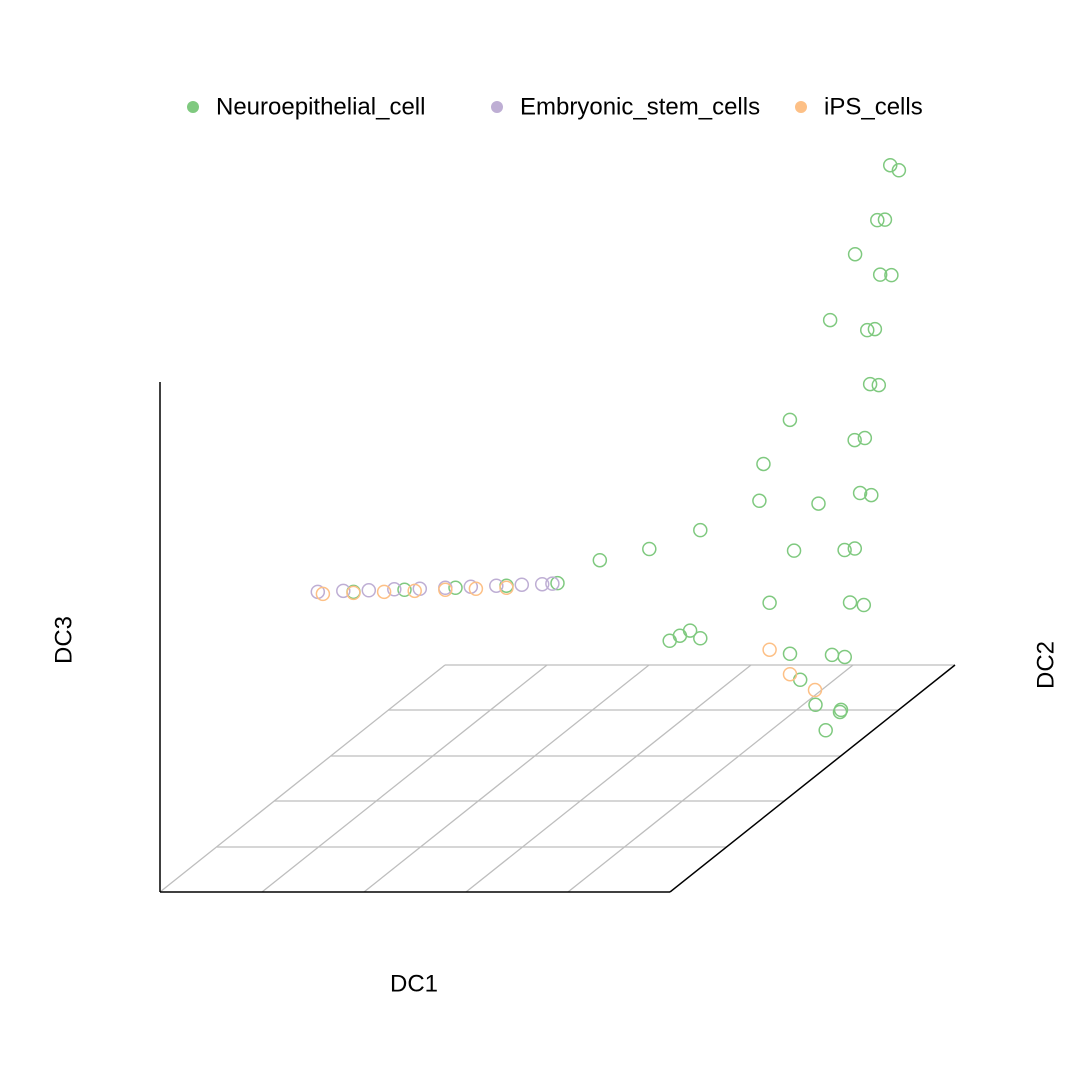 This screenshot has width=1080, height=1085. What do you see at coordinates (320, 106) in the screenshot?
I see `legend-label: Neuroepithelial_cell` at bounding box center [320, 106].